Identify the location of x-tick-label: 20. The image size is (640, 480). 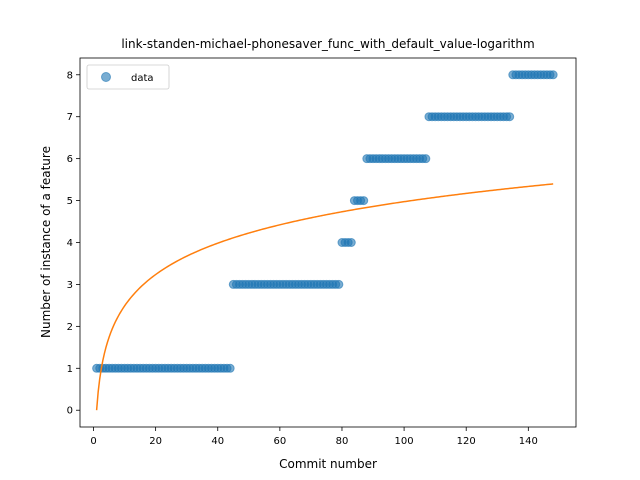
(155, 441).